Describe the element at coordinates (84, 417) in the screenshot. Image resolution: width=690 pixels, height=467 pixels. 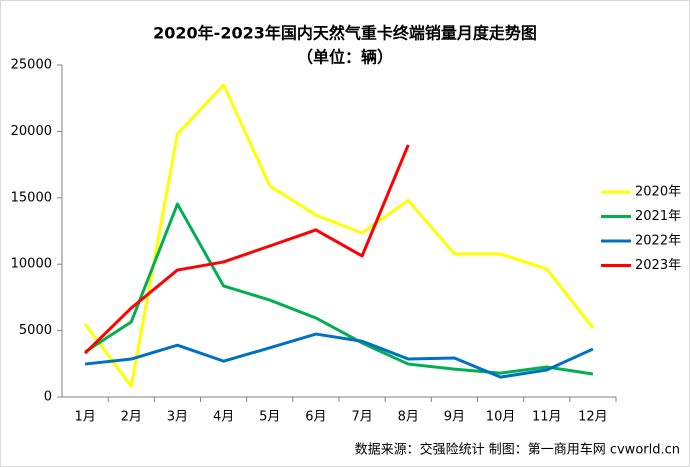
I see `x-tick-label: 1月` at that location.